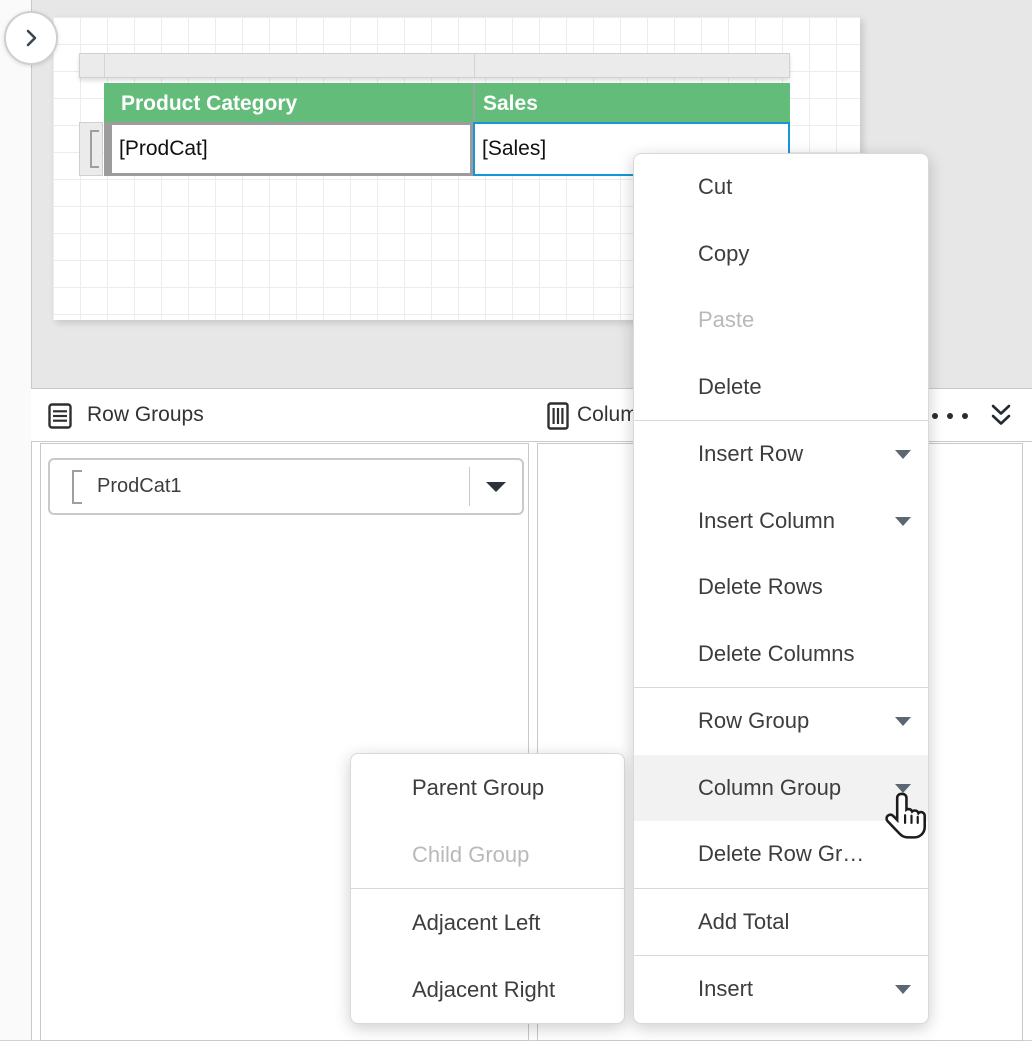  Describe the element at coordinates (286, 486) in the screenshot. I see `row-group-item-prodcat1: ProdCat1` at that location.